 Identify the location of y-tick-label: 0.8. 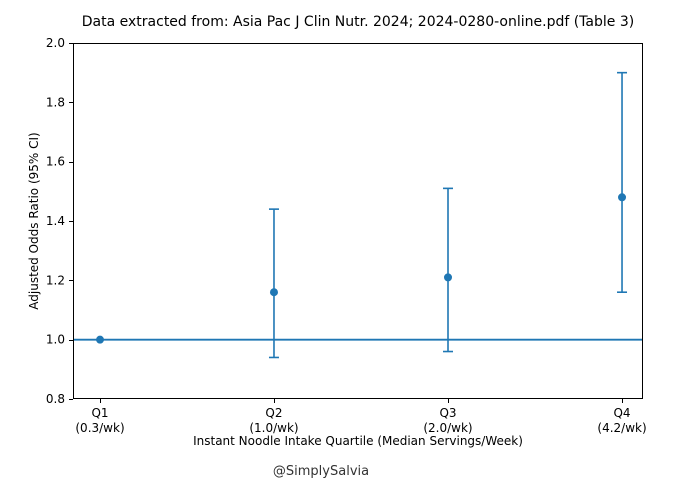
(55, 399).